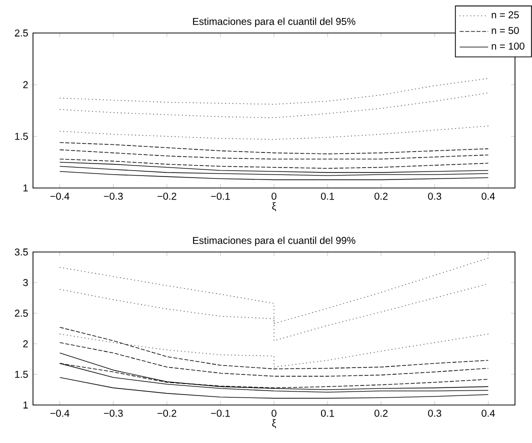 The width and height of the screenshot is (532, 443). Describe the element at coordinates (505, 14) in the screenshot. I see `legend-label: n = 25` at that location.